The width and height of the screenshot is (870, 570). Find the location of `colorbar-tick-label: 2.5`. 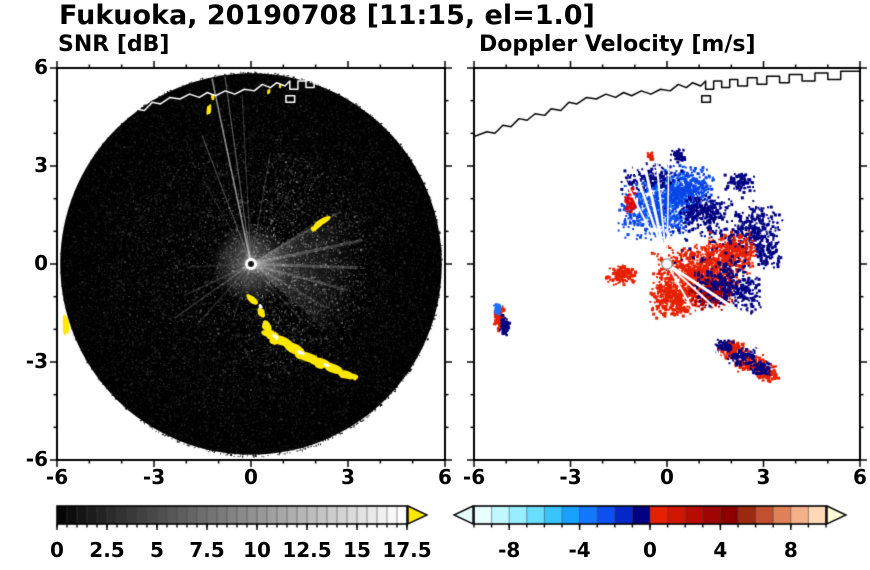

colorbar-tick-label: 2.5 is located at coordinates (107, 550).